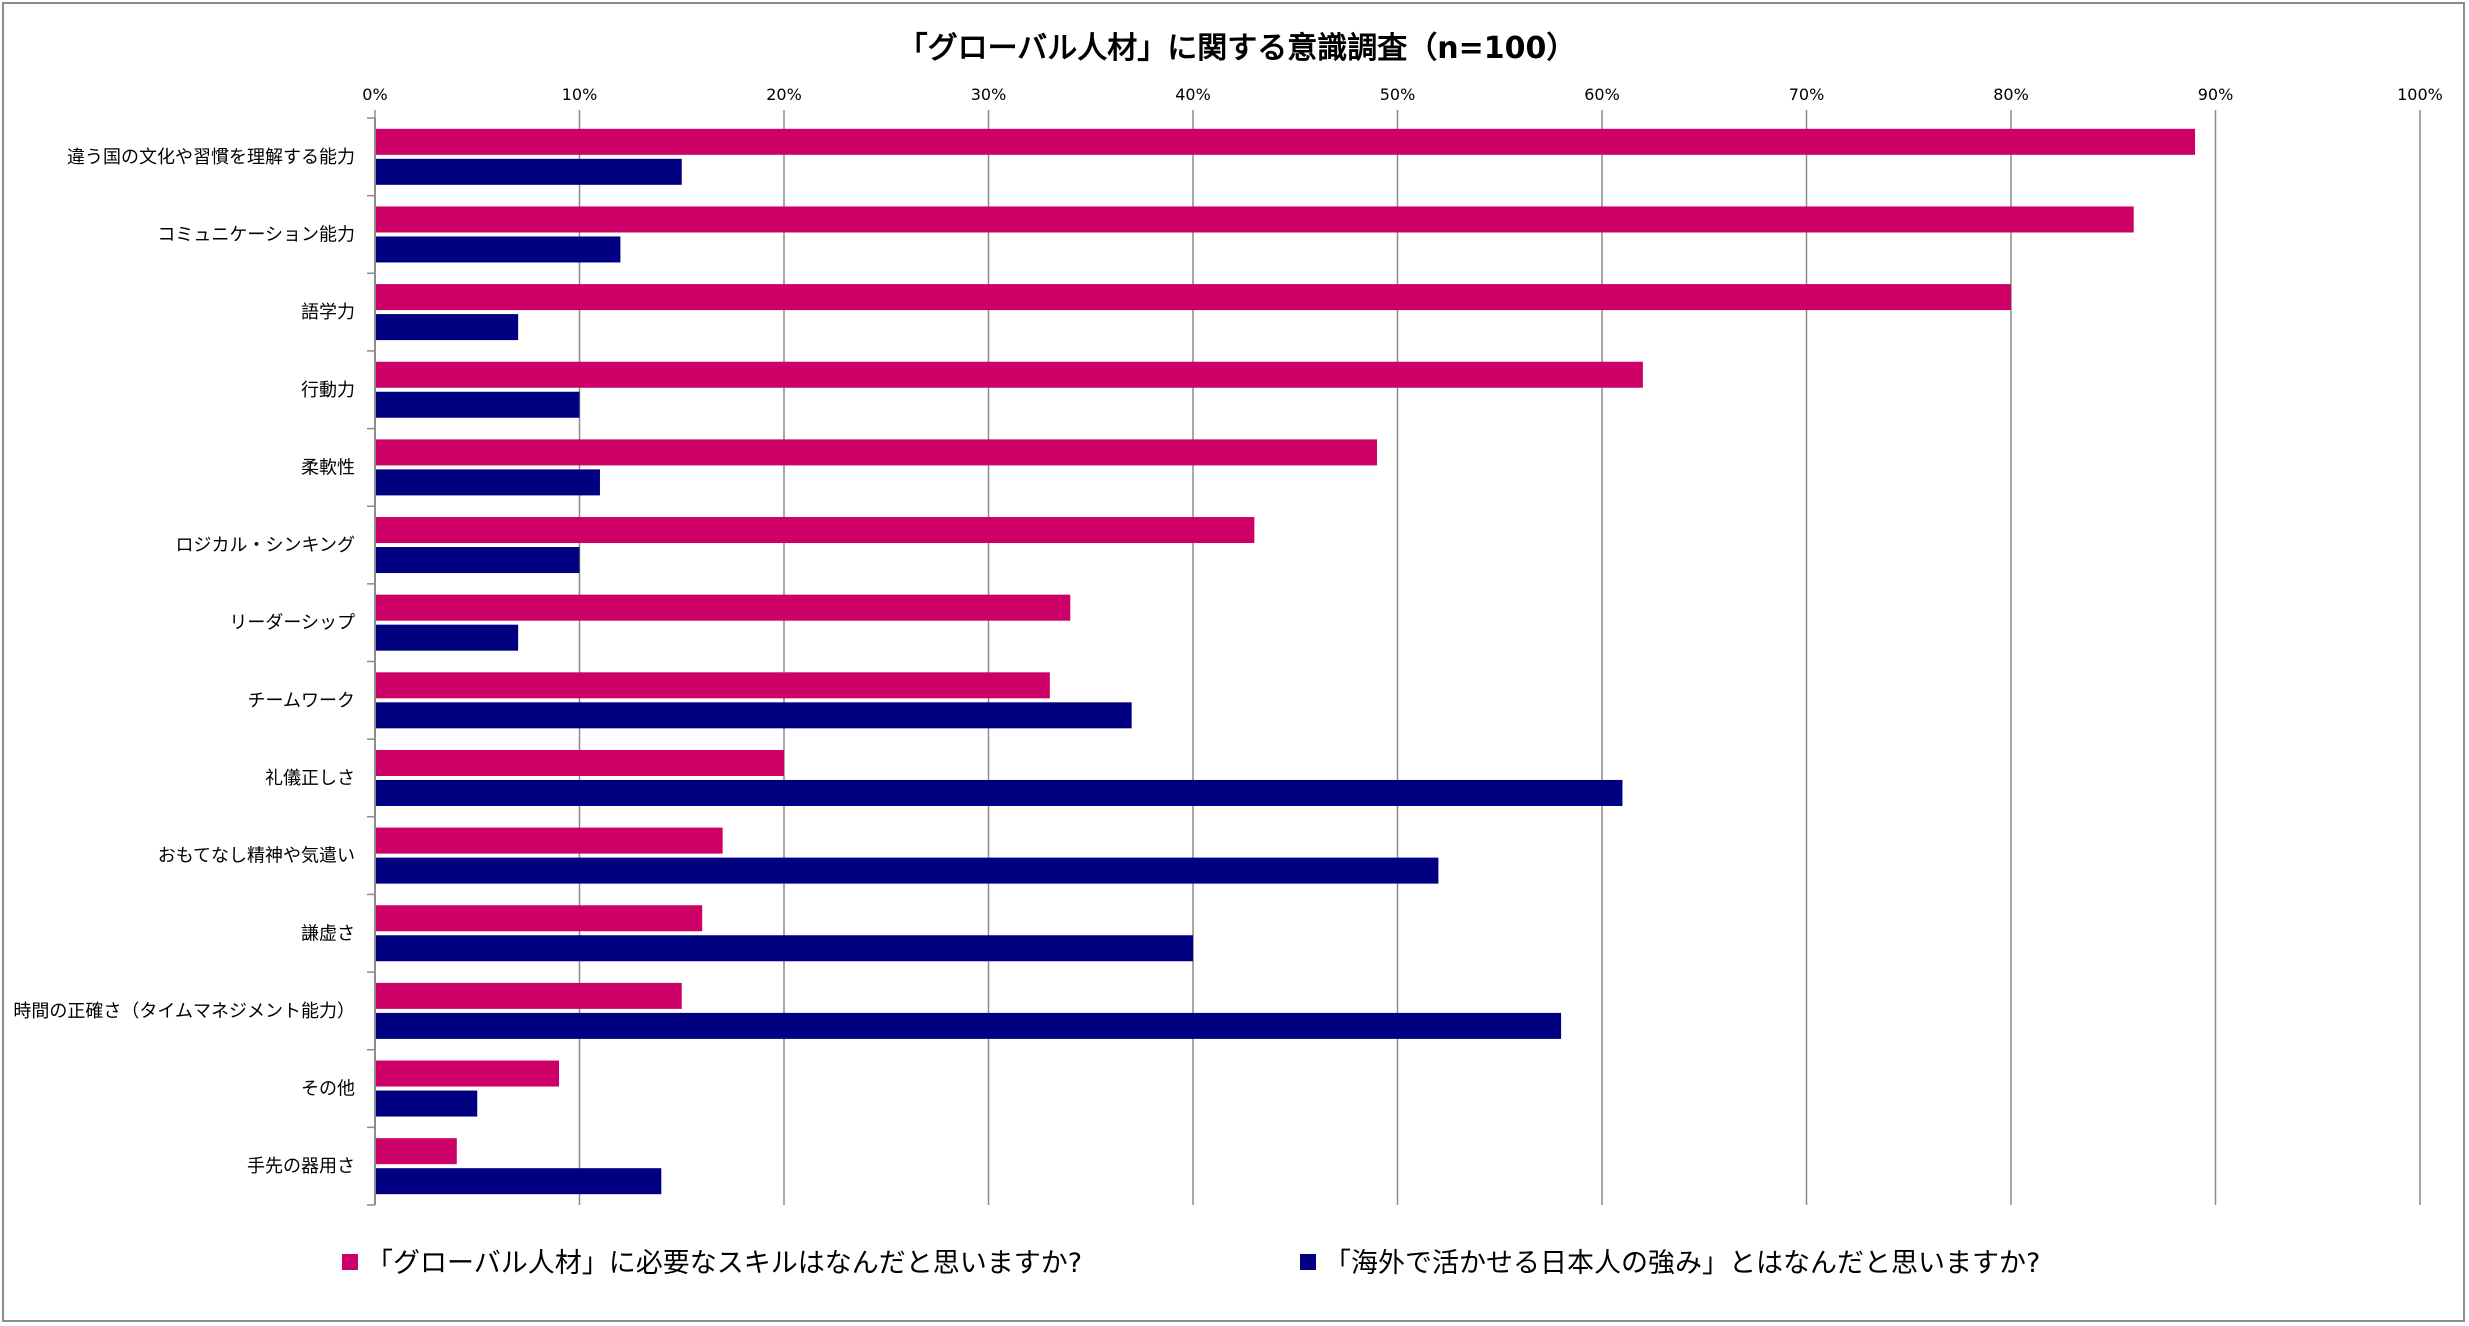 This screenshot has height=1326, width=2469. Describe the element at coordinates (211, 157) in the screenshot. I see `category-label: 違う国の文化や習慣を理解する能力` at that location.